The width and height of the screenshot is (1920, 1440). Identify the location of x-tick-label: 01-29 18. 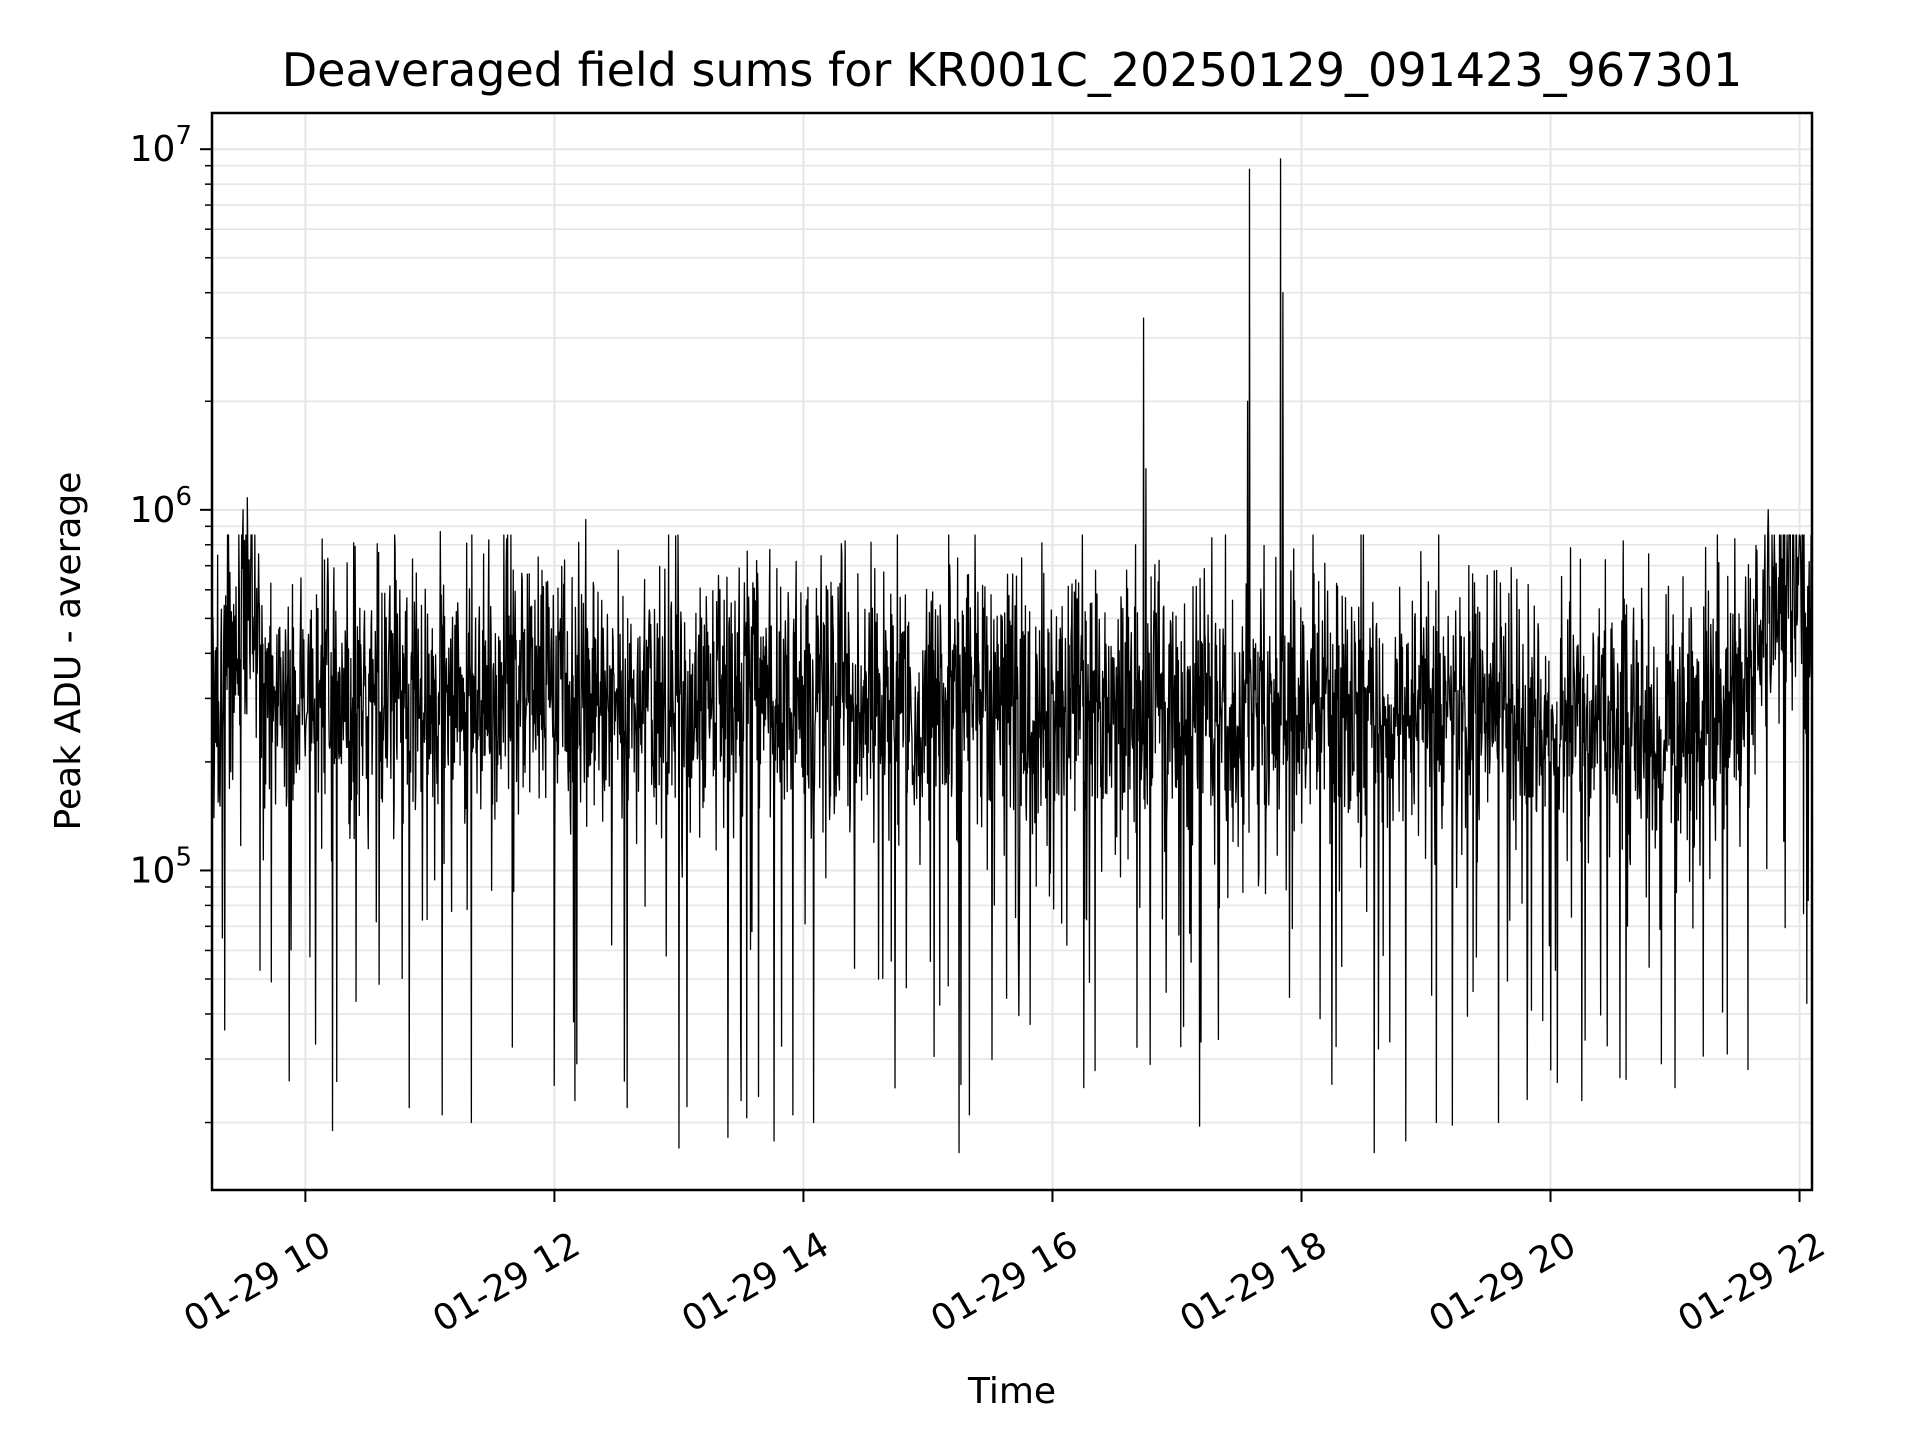
(1253, 1282).